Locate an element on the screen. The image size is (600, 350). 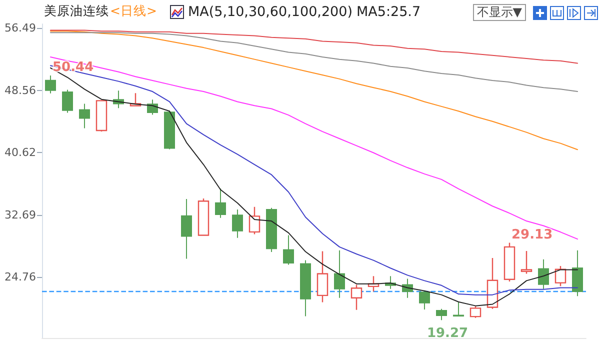
text: 不显示▼ is located at coordinates (499, 12).